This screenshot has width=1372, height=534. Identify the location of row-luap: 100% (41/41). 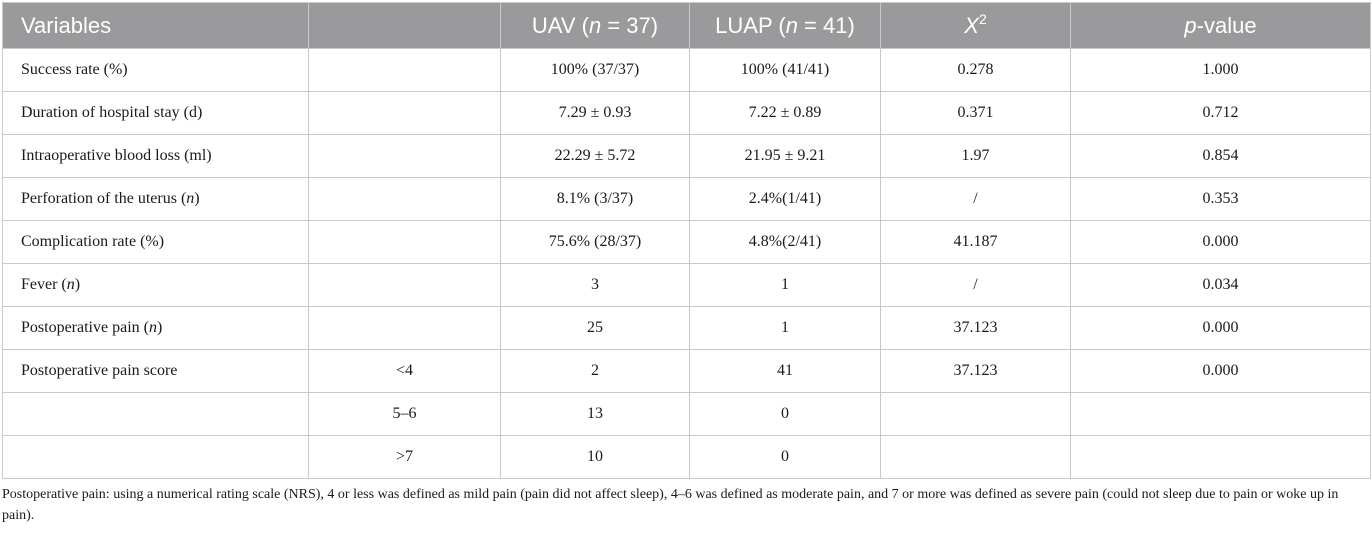
(785, 70).